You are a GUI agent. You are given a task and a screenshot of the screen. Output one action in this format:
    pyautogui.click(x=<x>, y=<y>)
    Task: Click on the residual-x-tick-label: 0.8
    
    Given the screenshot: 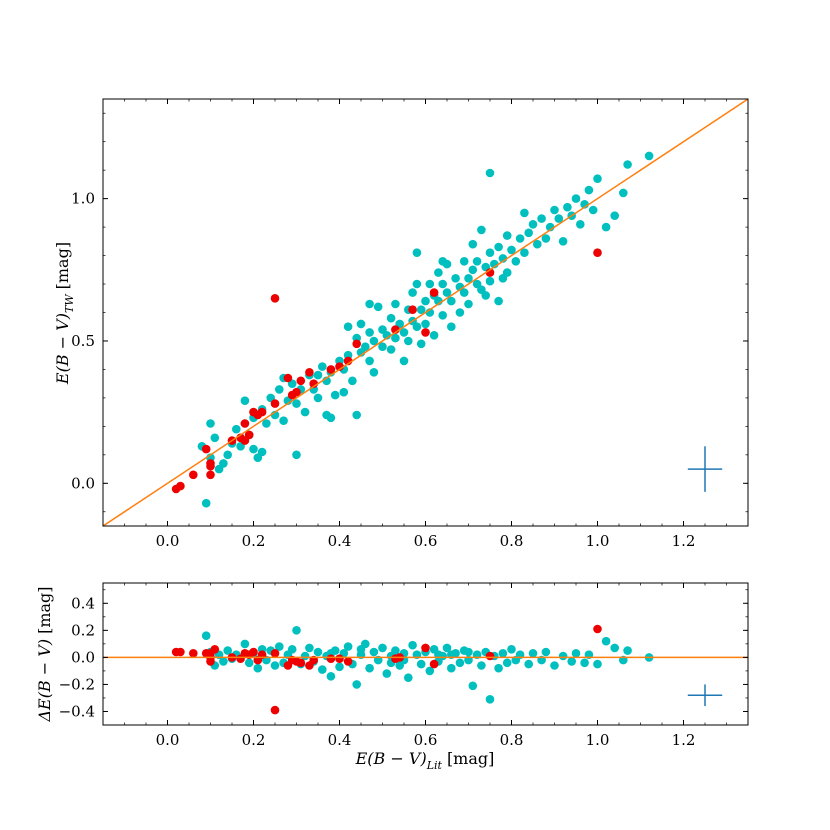 What is the action you would take?
    pyautogui.click(x=512, y=740)
    